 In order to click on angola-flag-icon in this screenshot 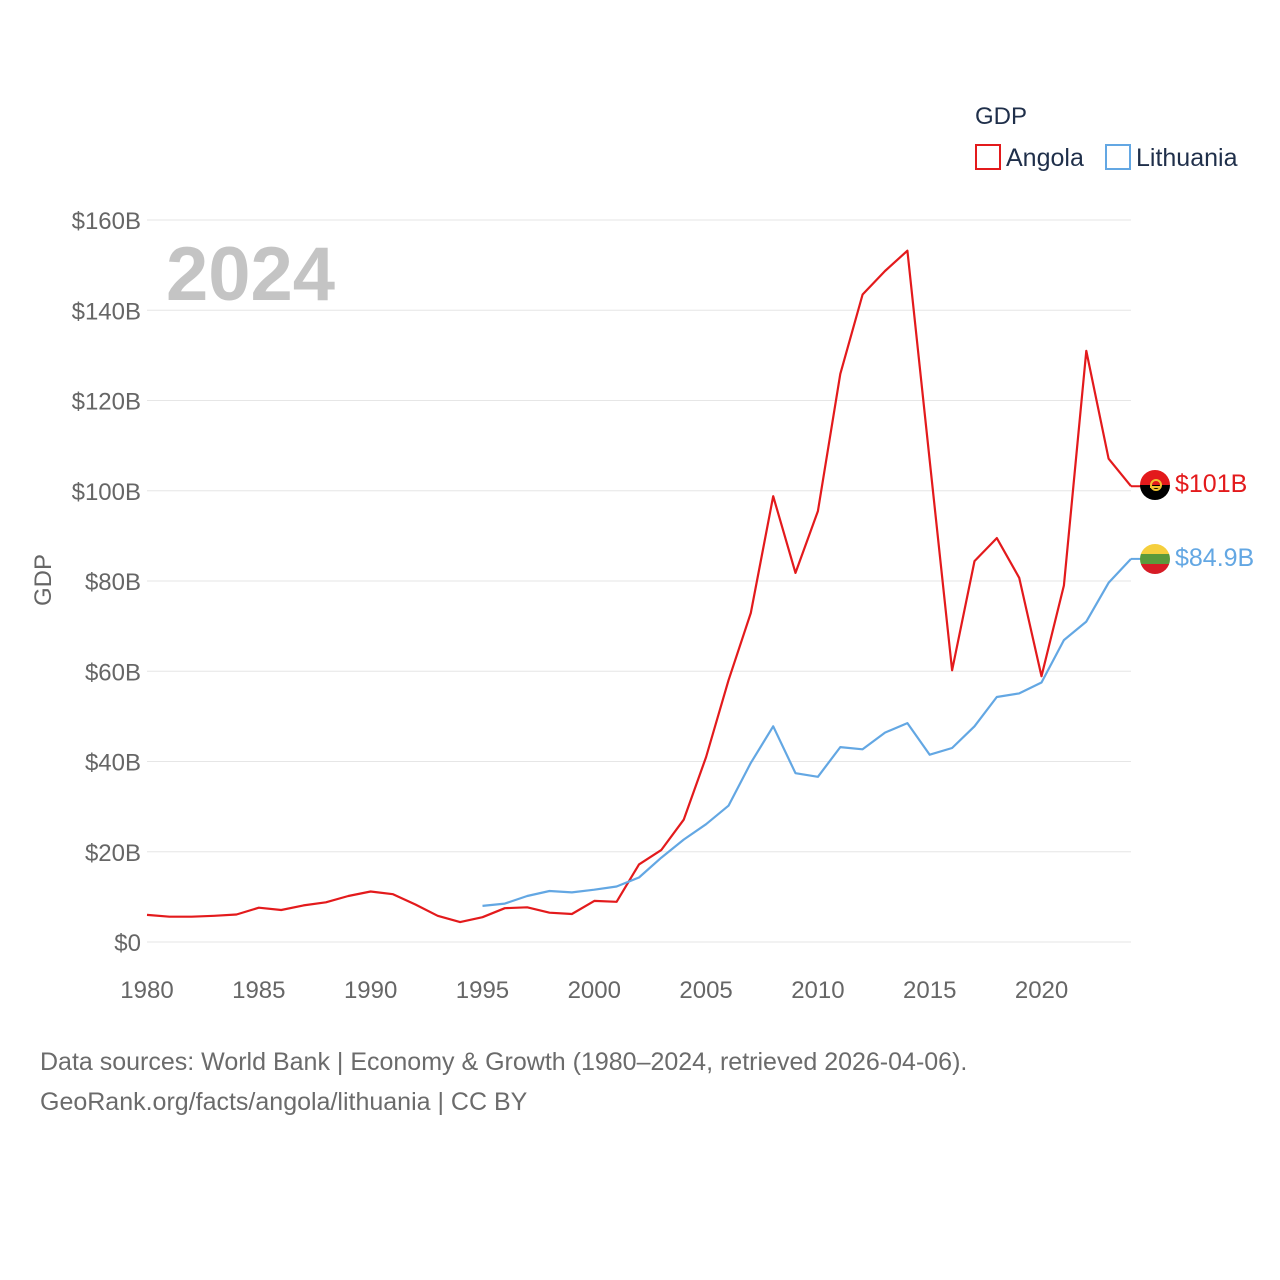, I will do `click(1155, 485)`.